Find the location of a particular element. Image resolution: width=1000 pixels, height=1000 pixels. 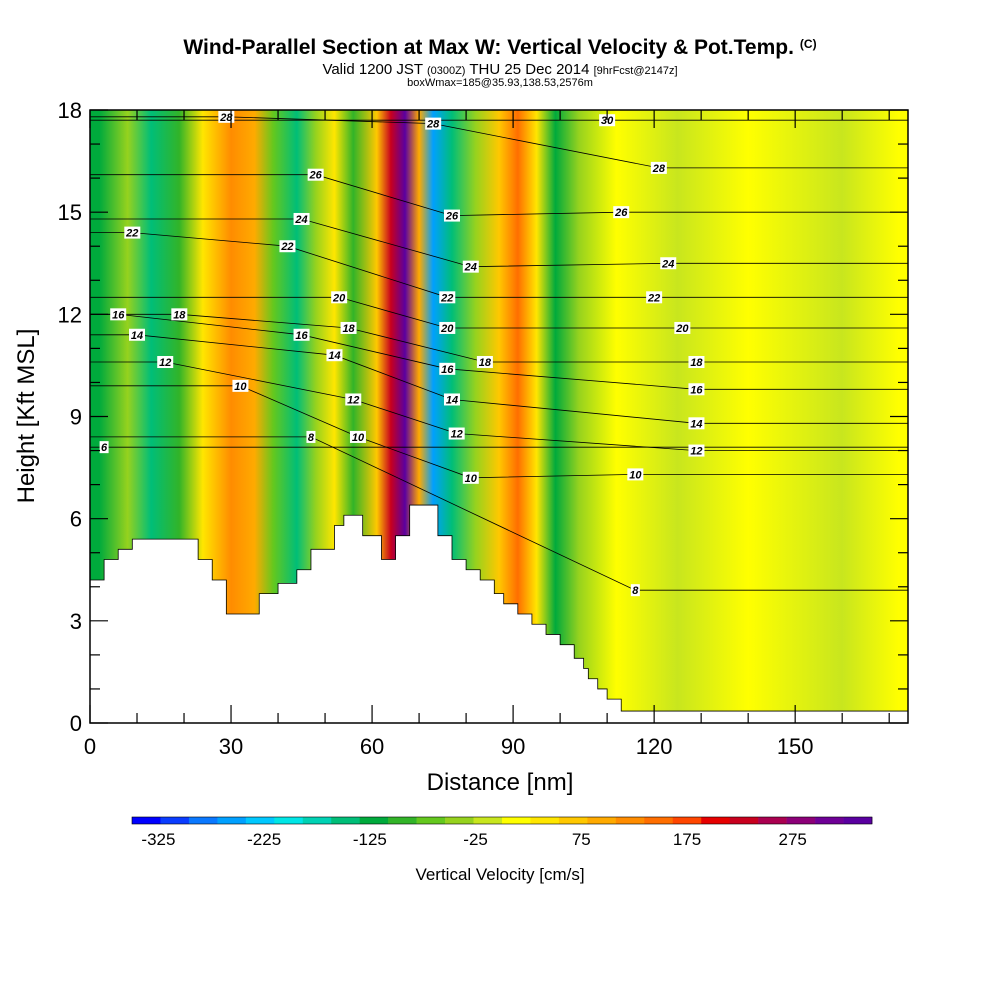

colorbar-tick-label: 175 is located at coordinates (687, 839).